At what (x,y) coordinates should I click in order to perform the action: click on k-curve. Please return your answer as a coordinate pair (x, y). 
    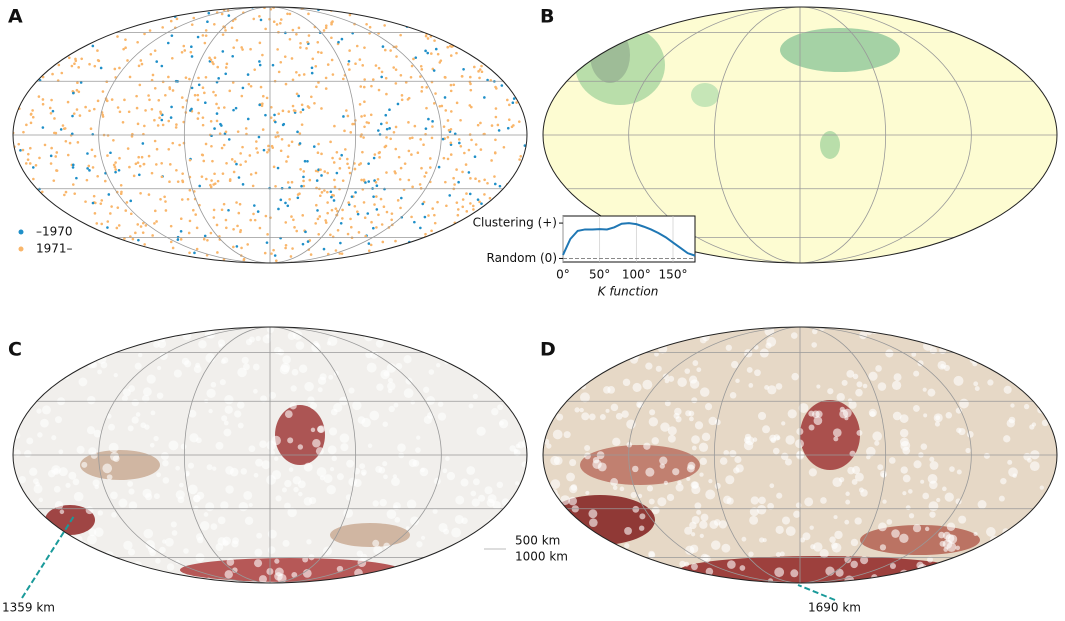
    Looking at the image, I should click on (629, 239).